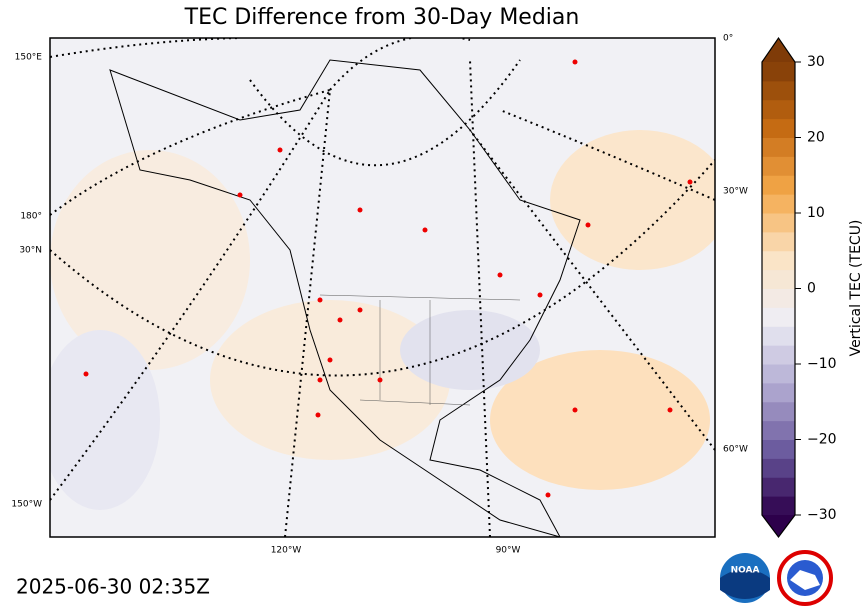 The width and height of the screenshot is (867, 616). What do you see at coordinates (29, 58) in the screenshot?
I see `lon-label: 150°E` at bounding box center [29, 58].